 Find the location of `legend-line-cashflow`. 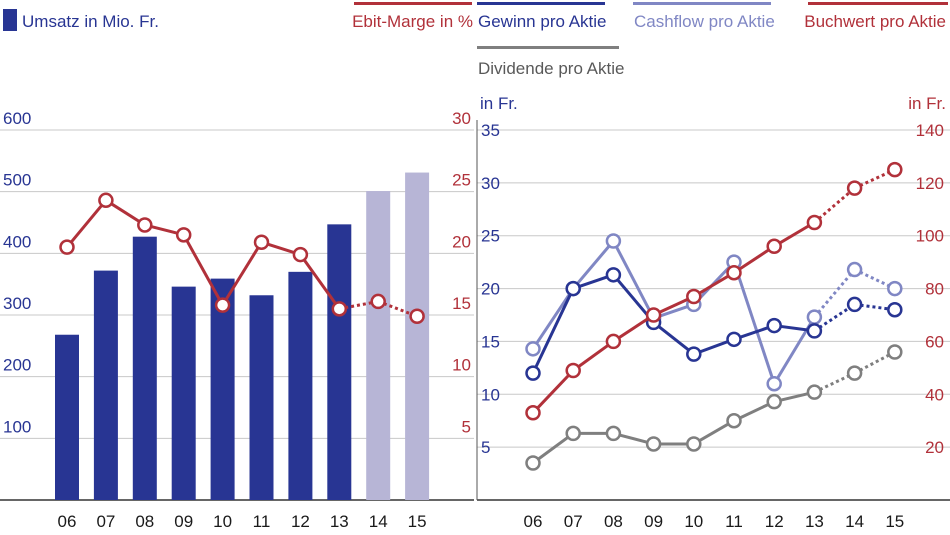

legend-line-cashflow is located at coordinates (702, 3).